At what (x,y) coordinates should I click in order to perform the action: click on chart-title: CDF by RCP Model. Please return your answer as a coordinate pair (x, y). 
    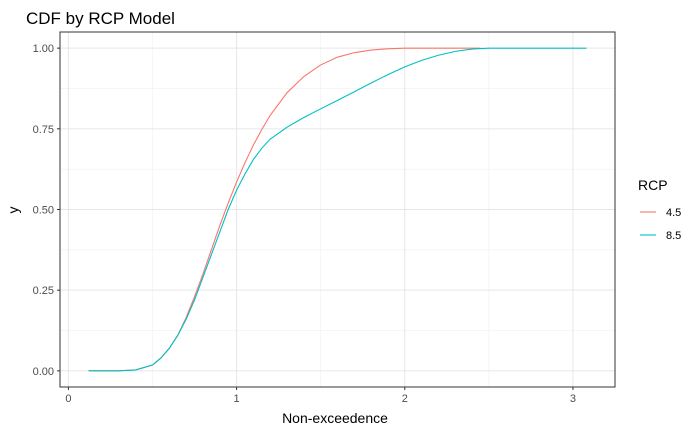
    Looking at the image, I should click on (100, 18).